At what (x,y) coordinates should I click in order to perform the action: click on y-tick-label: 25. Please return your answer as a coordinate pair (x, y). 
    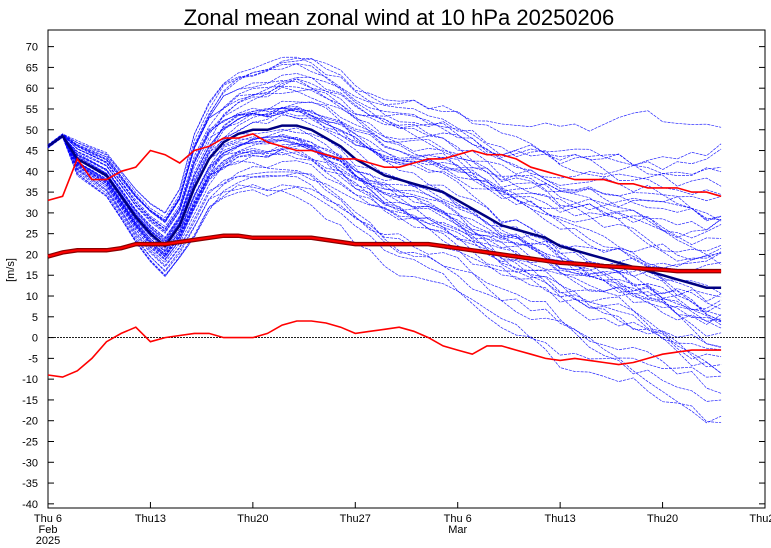
    Looking at the image, I should click on (32, 235).